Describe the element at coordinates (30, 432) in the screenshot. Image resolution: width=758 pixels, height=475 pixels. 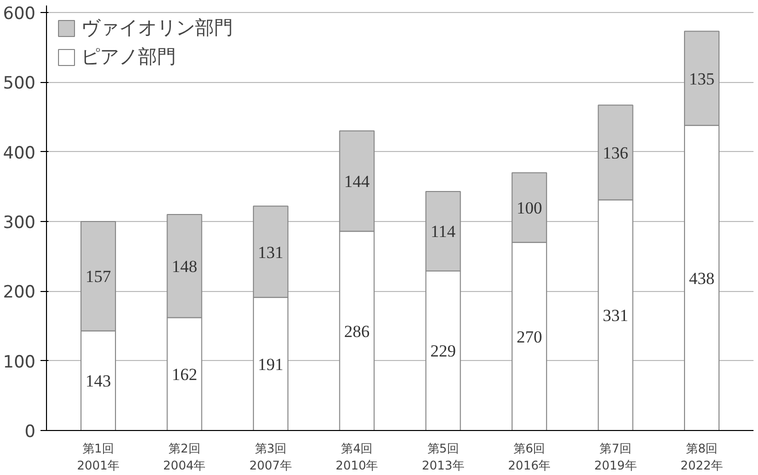
I see `y-tick-label: 0` at that location.